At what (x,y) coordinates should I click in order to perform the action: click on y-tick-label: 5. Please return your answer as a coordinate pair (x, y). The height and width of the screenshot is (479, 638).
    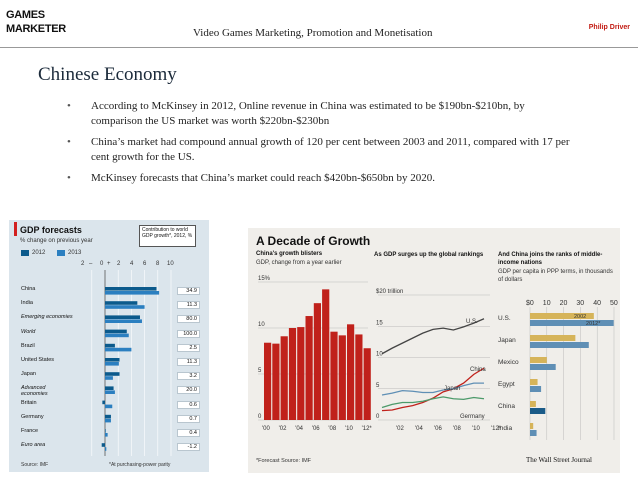
    Looking at the image, I should click on (260, 371).